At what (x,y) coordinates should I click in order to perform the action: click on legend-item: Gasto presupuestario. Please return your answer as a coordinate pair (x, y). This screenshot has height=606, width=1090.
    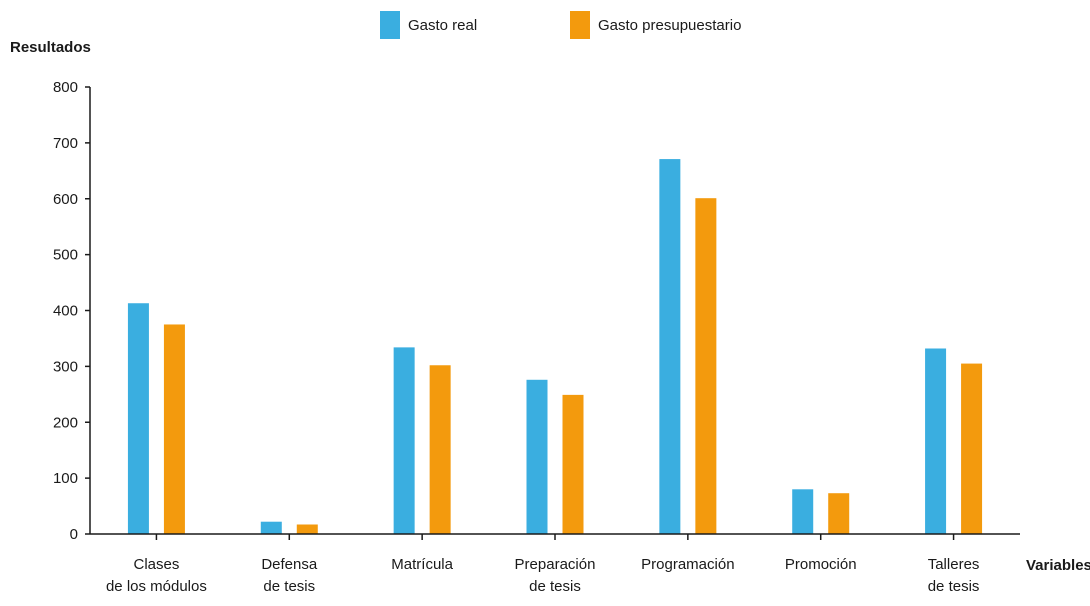
    Looking at the image, I should click on (655, 25).